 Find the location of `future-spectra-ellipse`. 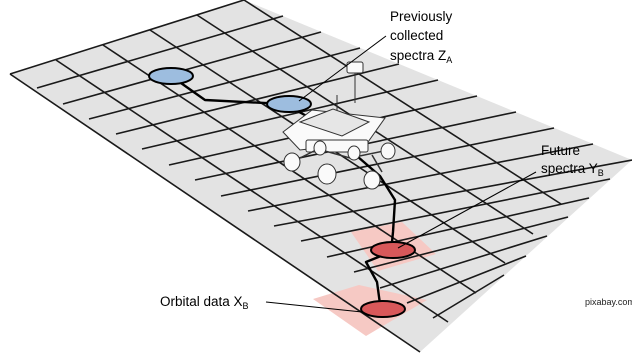

future-spectra-ellipse is located at coordinates (393, 250).